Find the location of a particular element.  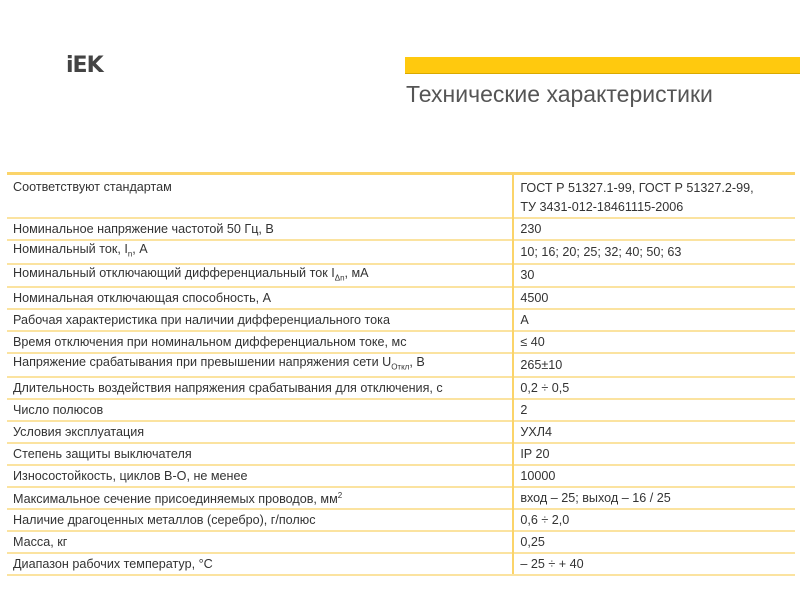

value-cell: 10; 16; 20; 25; 32; 40; 50; 63 is located at coordinates (653, 252).